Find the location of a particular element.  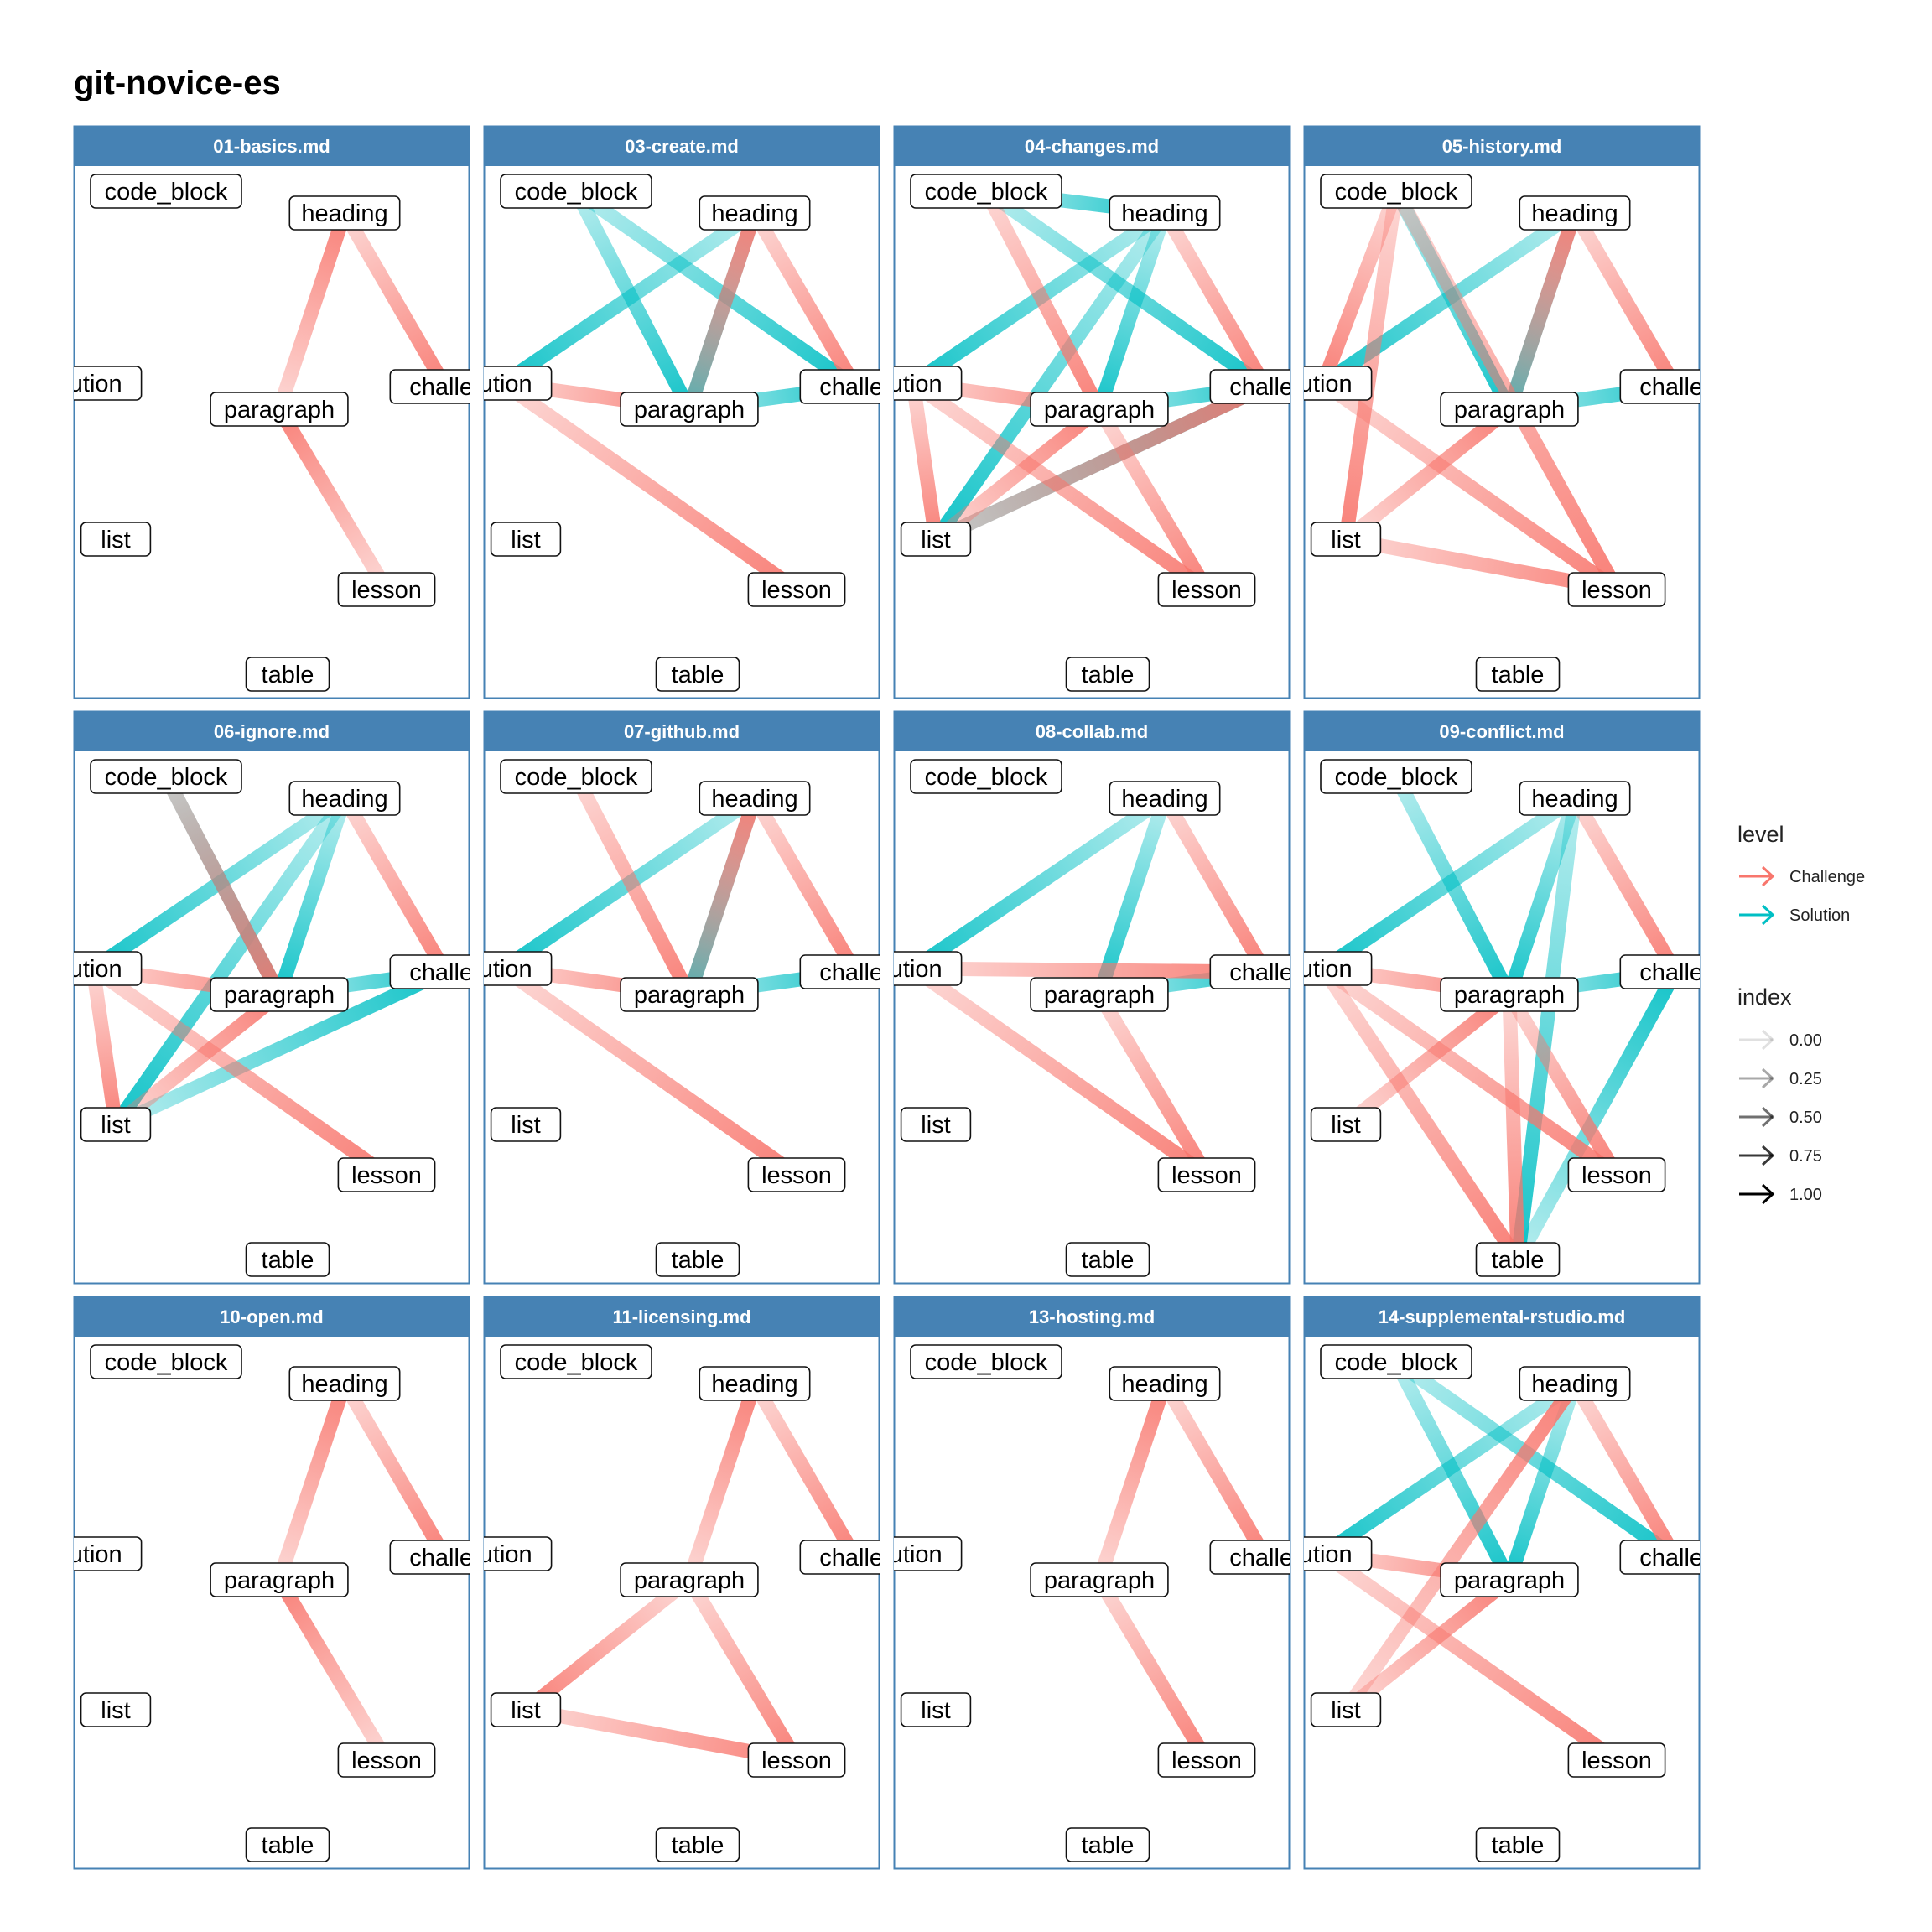

edge-paragraph-lesson is located at coordinates (1563, 1084).